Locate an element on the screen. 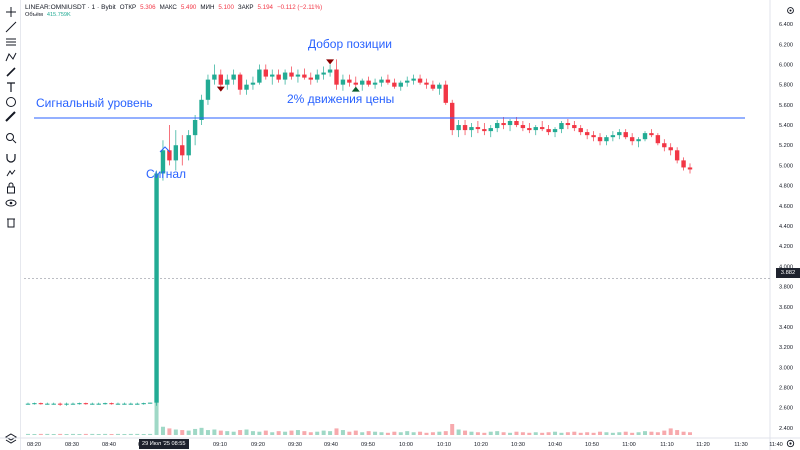 This screenshot has width=800, height=450. text-icon is located at coordinates (10, 86).